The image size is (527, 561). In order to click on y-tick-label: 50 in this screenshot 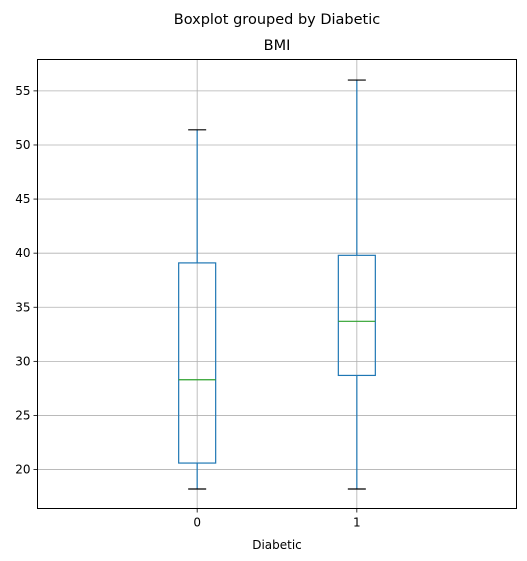, I will do `click(22, 145)`.